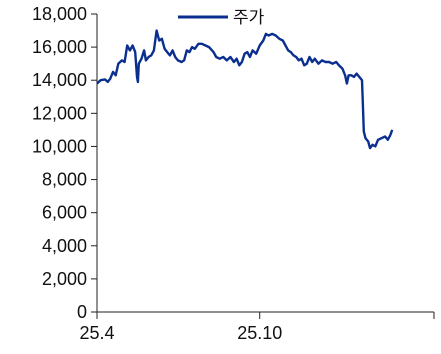 Image resolution: width=441 pixels, height=354 pixels. What do you see at coordinates (59, 80) in the screenshot?
I see `y-tick-label: 14,000` at bounding box center [59, 80].